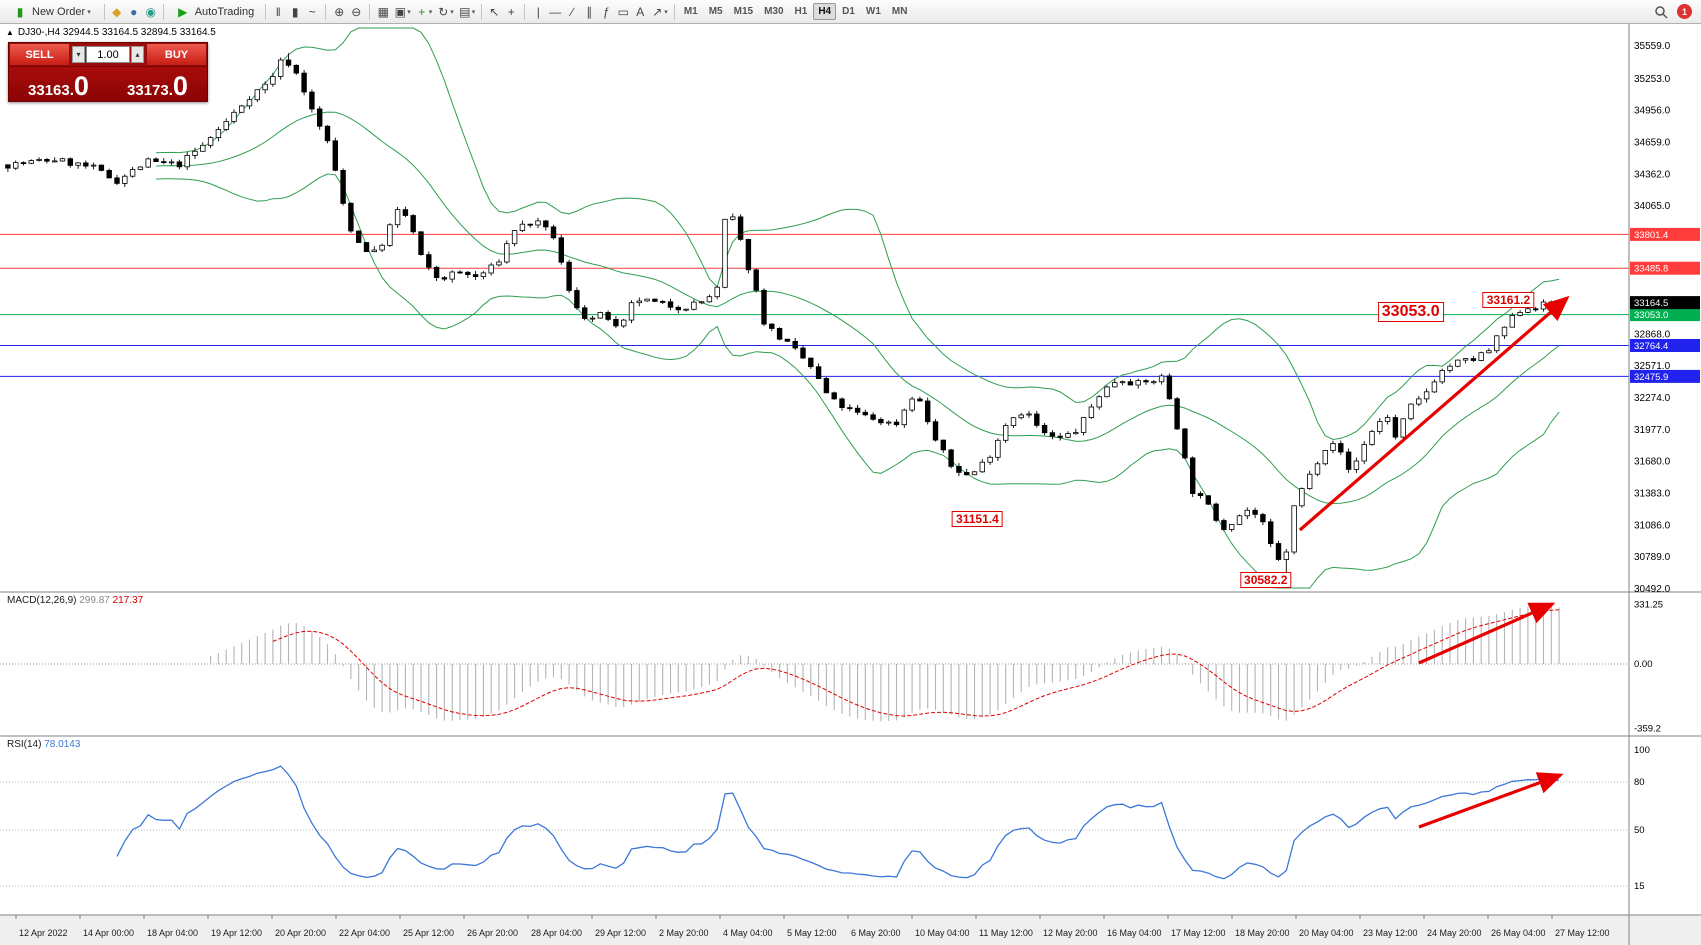 This screenshot has height=945, width=1701. I want to click on trend-arrow-price, so click(1434, 413).